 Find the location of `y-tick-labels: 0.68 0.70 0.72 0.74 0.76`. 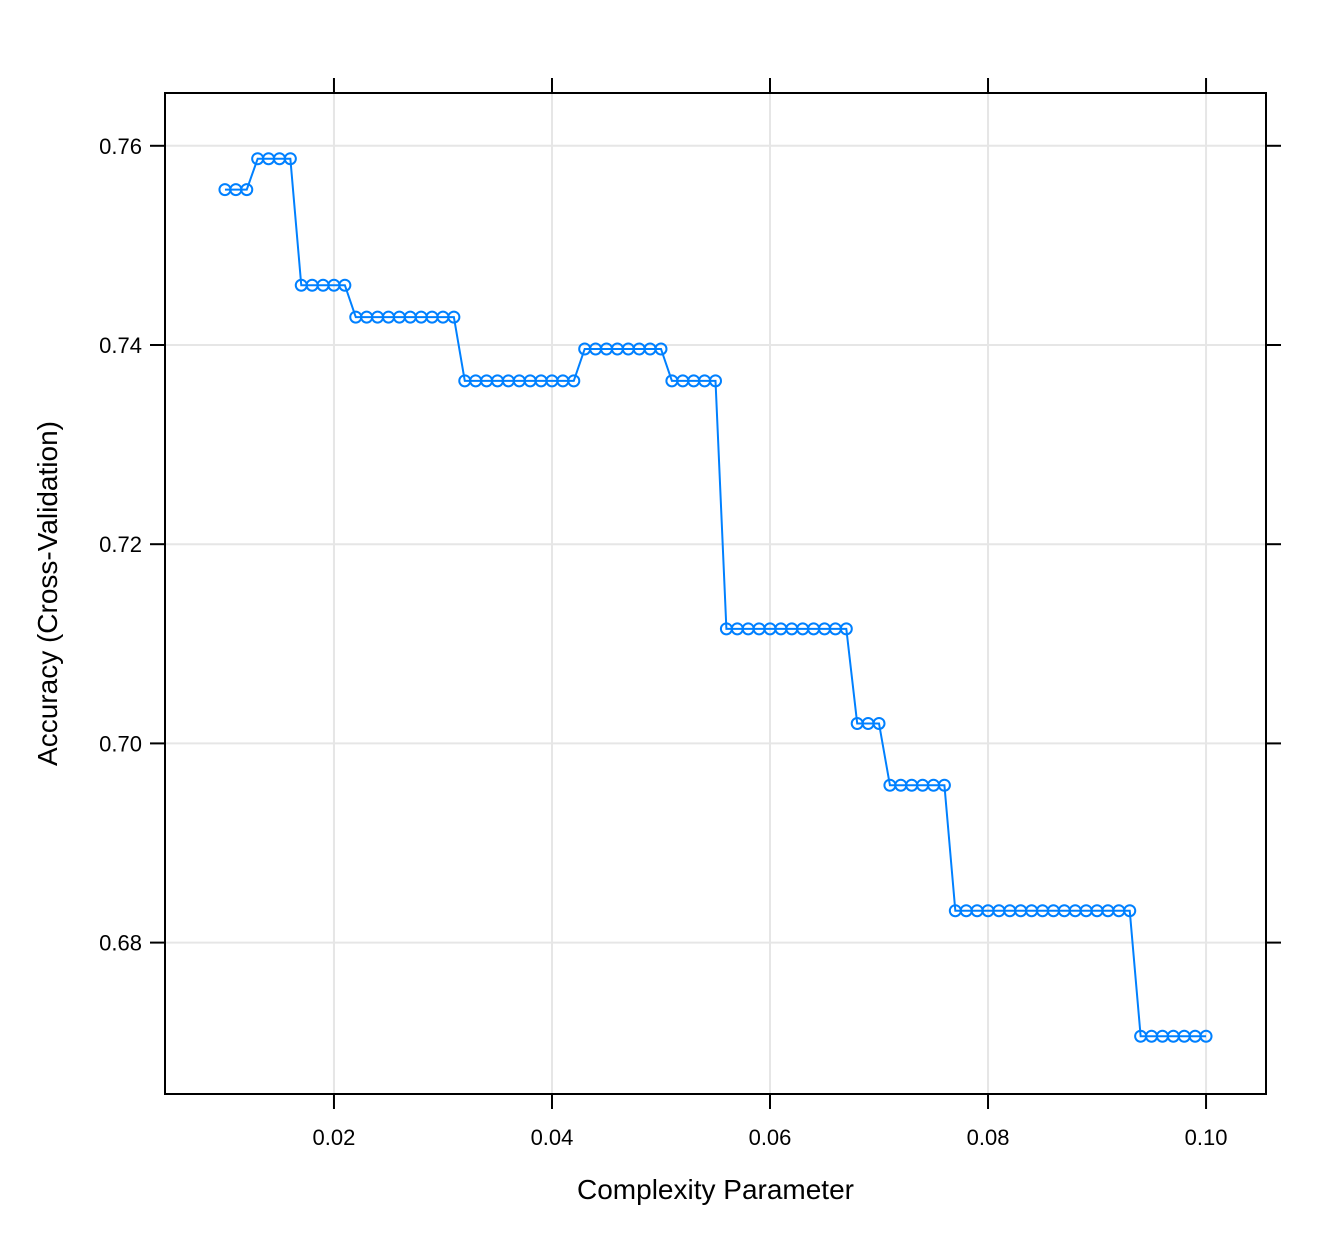

y-tick-labels: 0.68 0.70 0.72 0.74 0.76 is located at coordinates (120, 545).